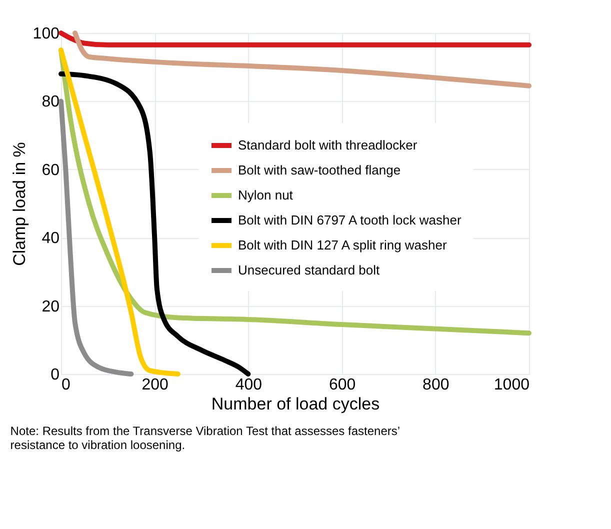  Describe the element at coordinates (342, 385) in the screenshot. I see `x-tick-label: 600` at that location.